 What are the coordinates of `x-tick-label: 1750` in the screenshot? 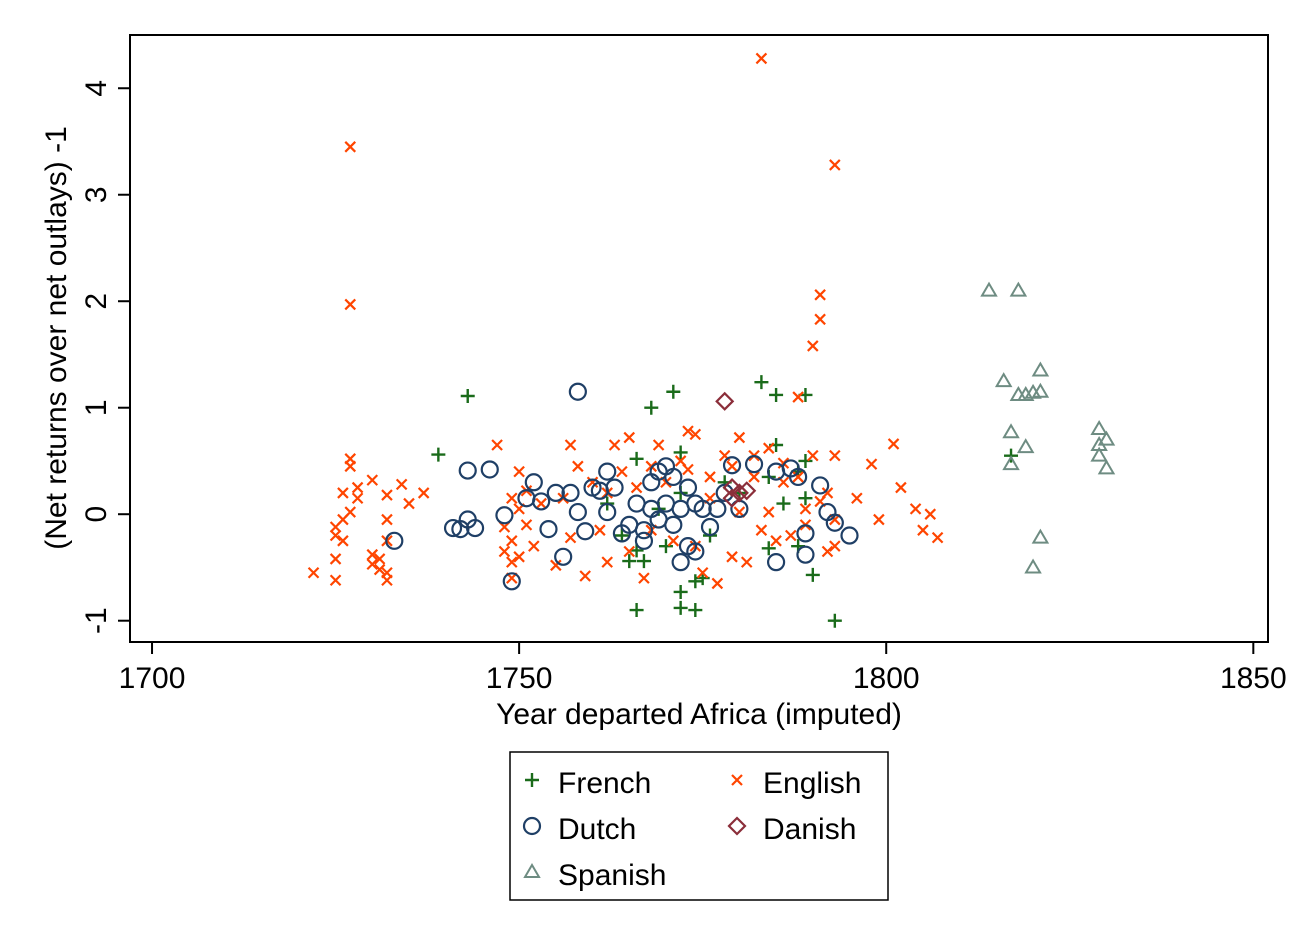 It's located at (519, 678).